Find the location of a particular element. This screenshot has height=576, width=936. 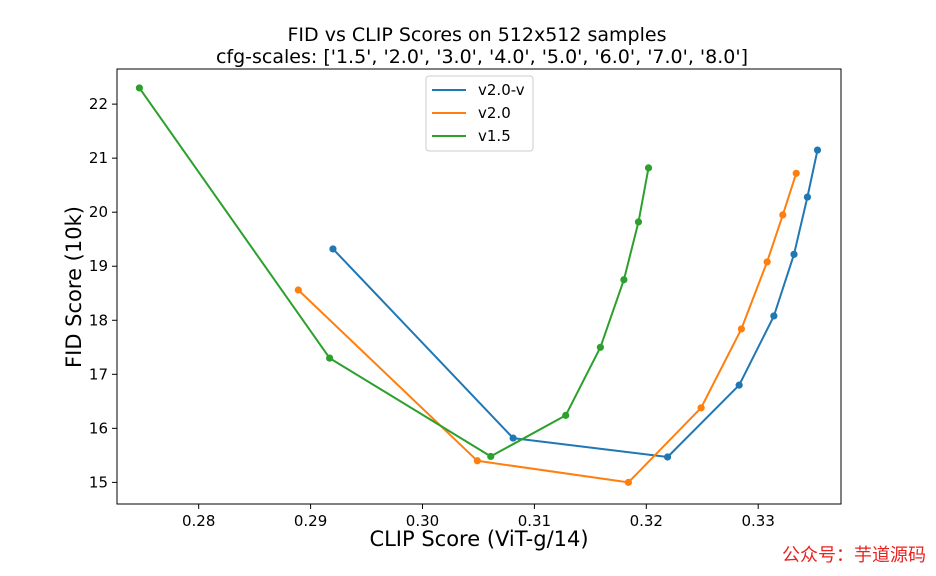

y-tick-label: 15 is located at coordinates (98, 482).